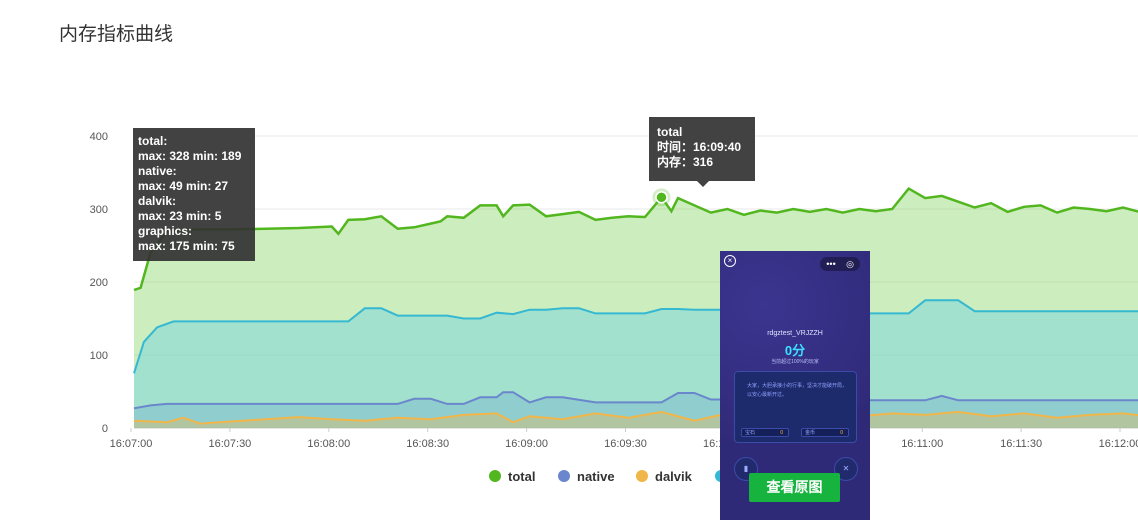  I want to click on series-line-dalvik, so click(635, 417).